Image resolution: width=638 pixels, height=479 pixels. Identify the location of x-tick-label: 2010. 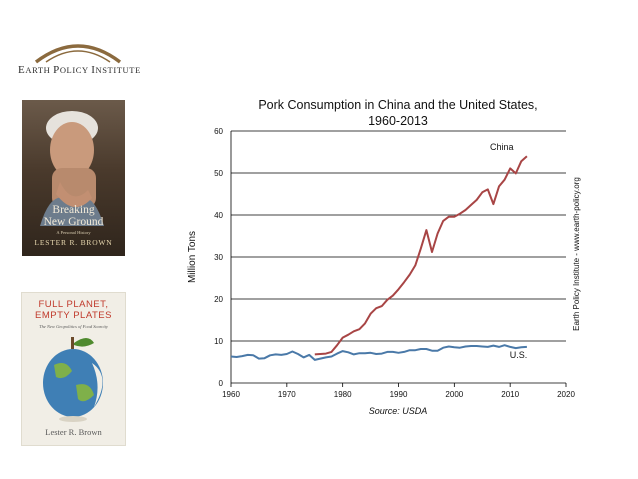
(510, 394).